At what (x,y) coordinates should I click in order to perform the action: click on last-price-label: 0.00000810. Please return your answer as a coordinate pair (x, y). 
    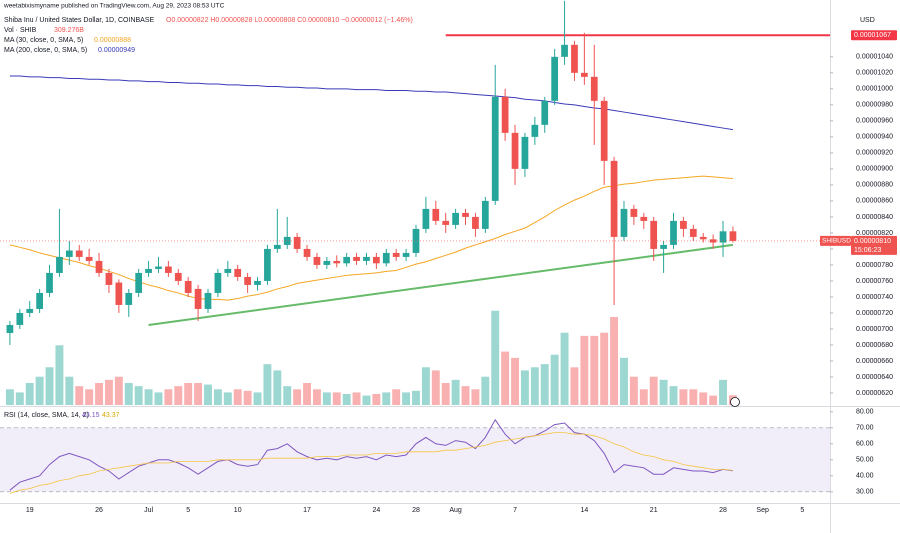
    Looking at the image, I should click on (872, 241).